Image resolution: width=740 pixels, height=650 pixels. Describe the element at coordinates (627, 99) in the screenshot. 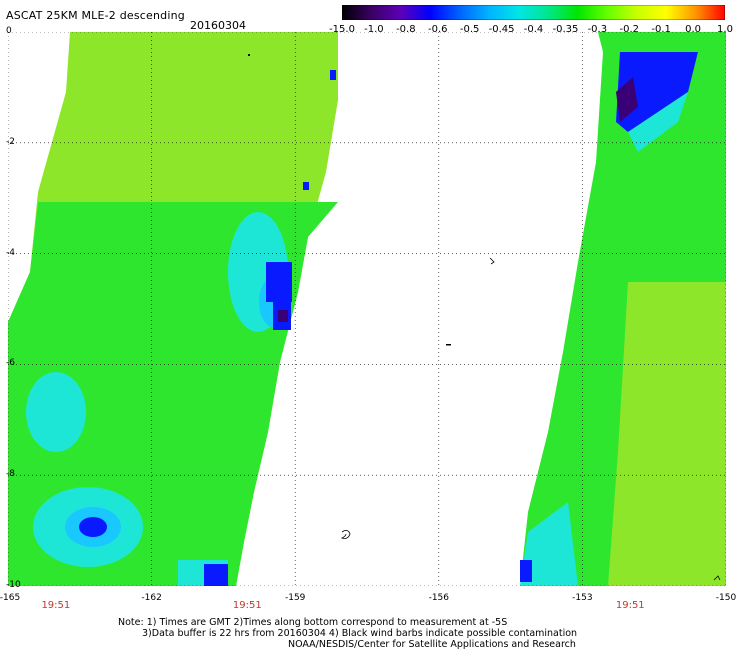

I see `feature-purple-topright` at that location.